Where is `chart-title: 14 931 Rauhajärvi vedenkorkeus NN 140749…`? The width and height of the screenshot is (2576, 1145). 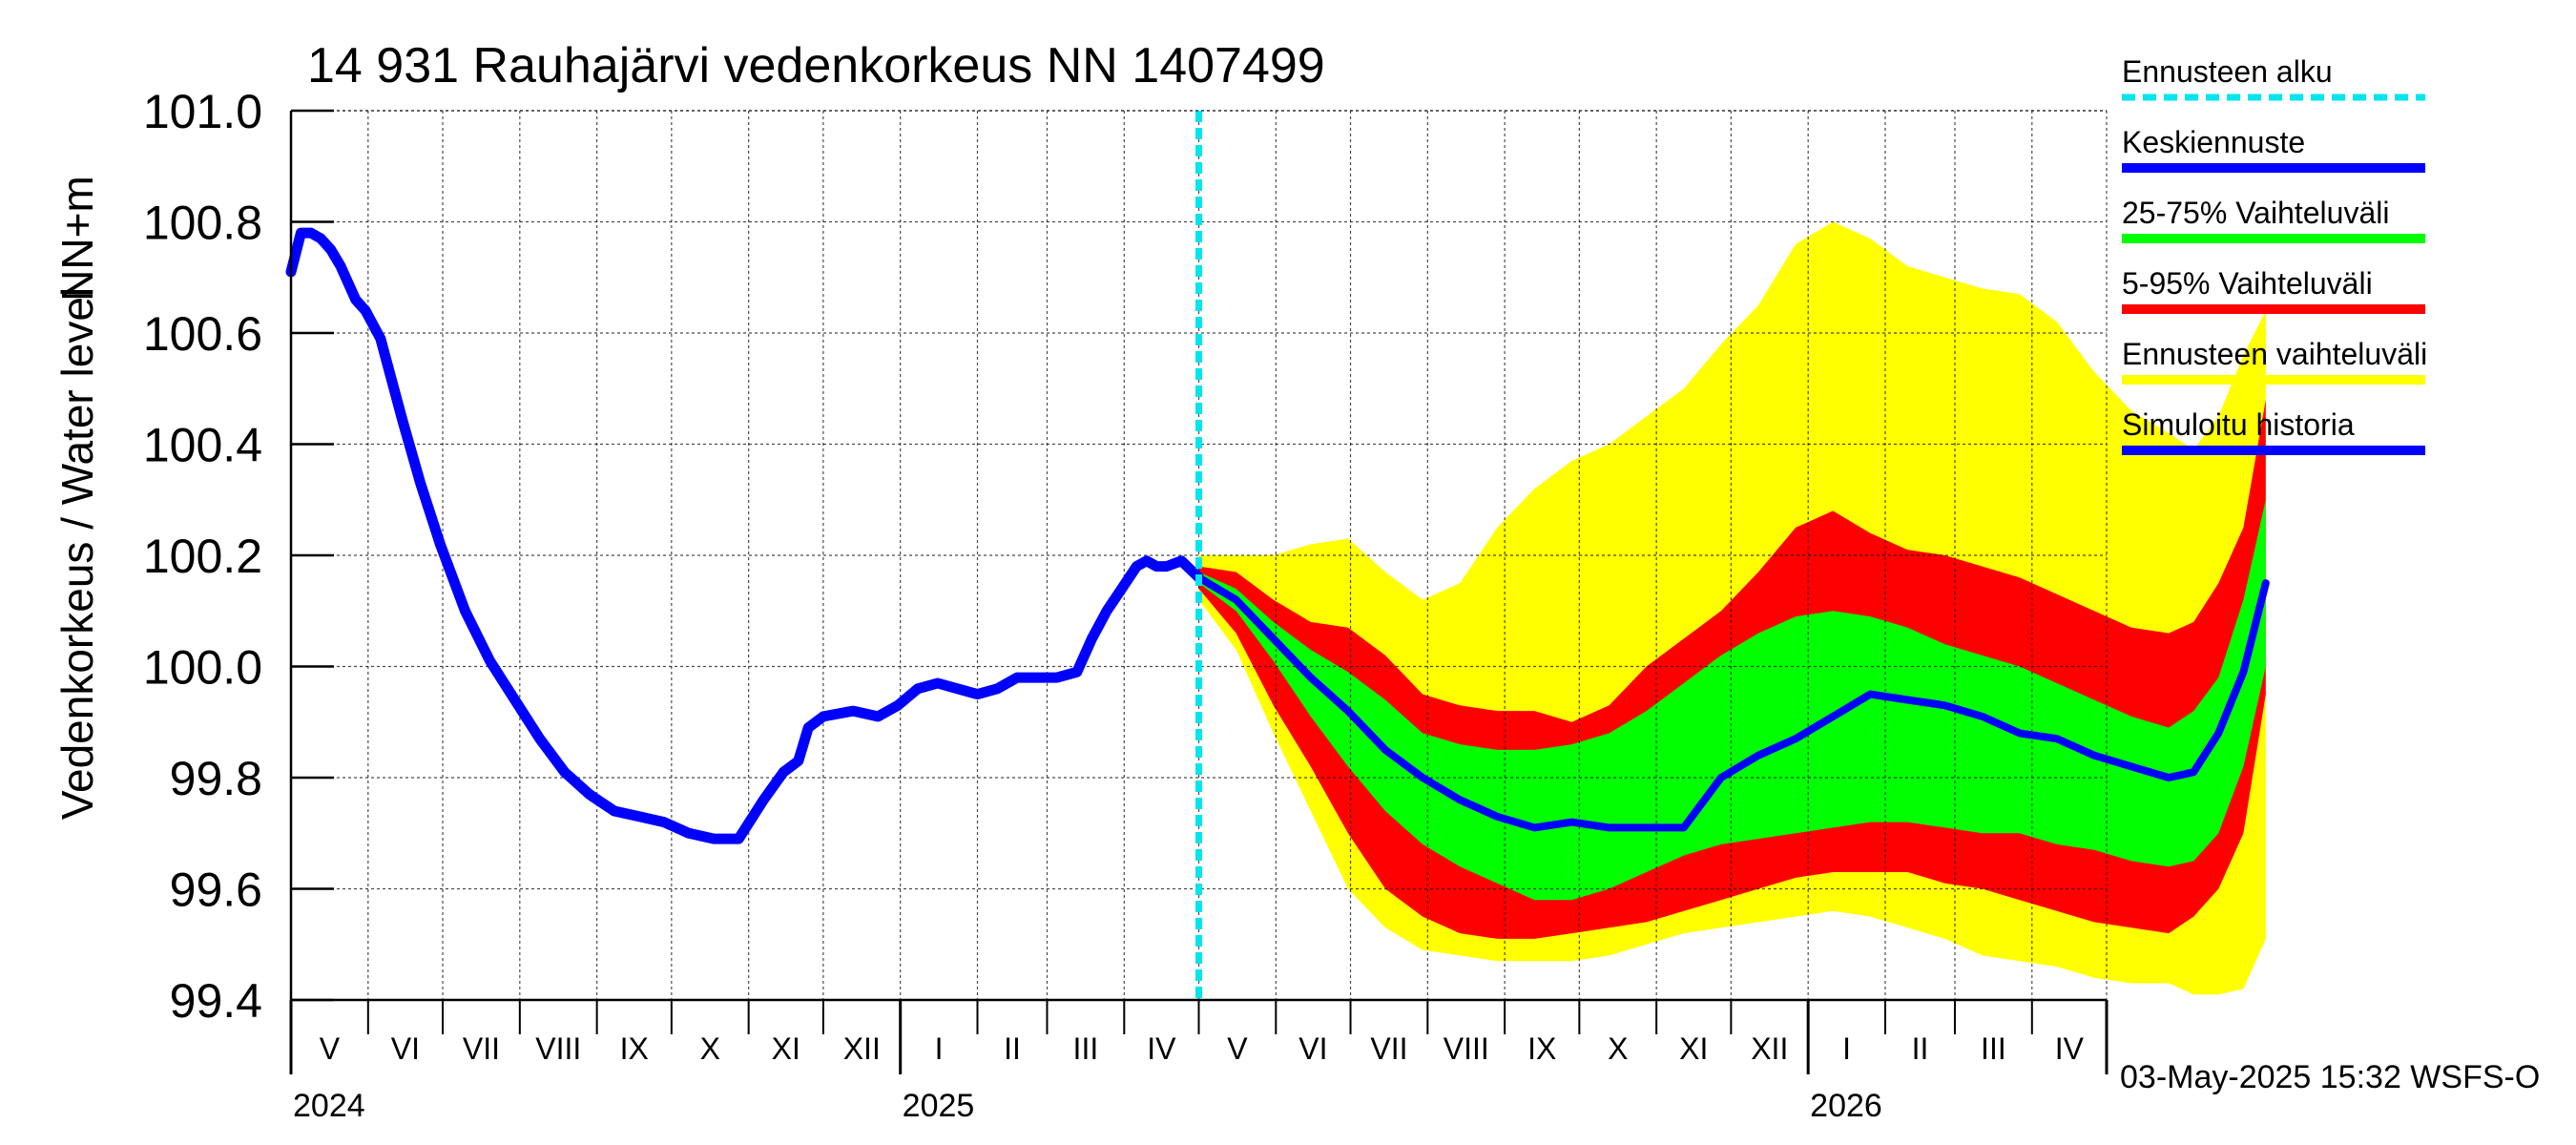
chart-title: 14 931 Rauhajärvi vedenkorkeus NN 140749… is located at coordinates (816, 66).